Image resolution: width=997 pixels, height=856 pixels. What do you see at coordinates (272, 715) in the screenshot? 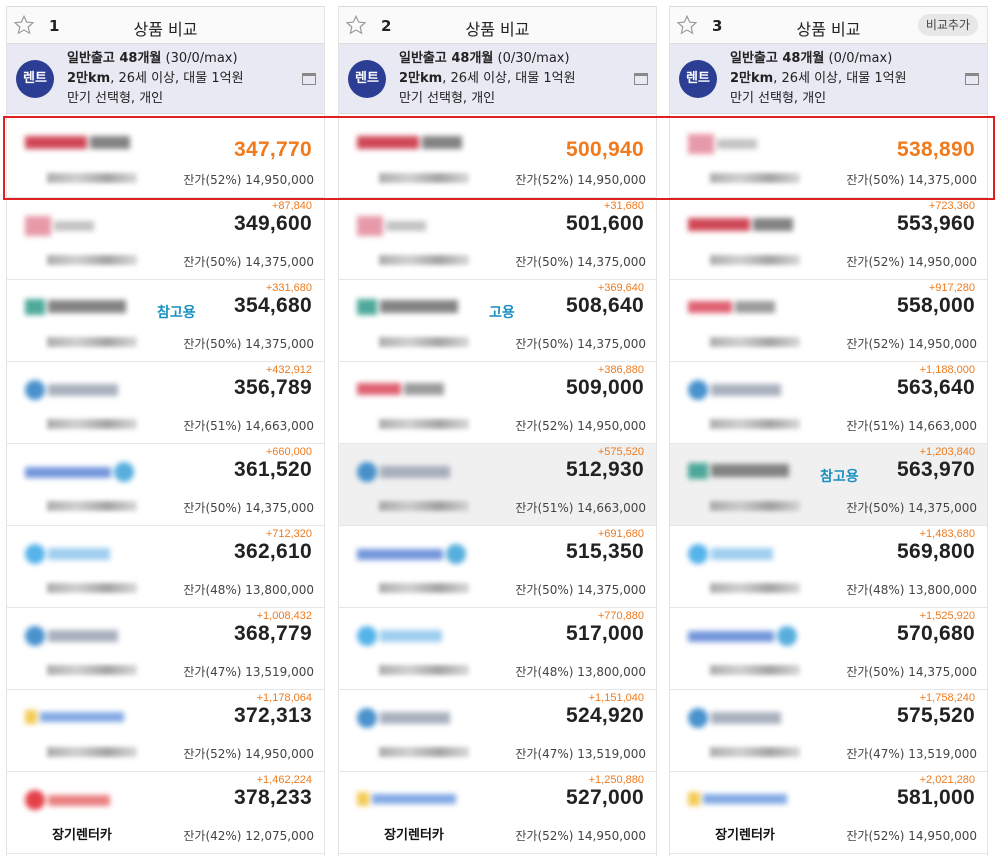
I see `monthly-price: 372,313` at bounding box center [272, 715].